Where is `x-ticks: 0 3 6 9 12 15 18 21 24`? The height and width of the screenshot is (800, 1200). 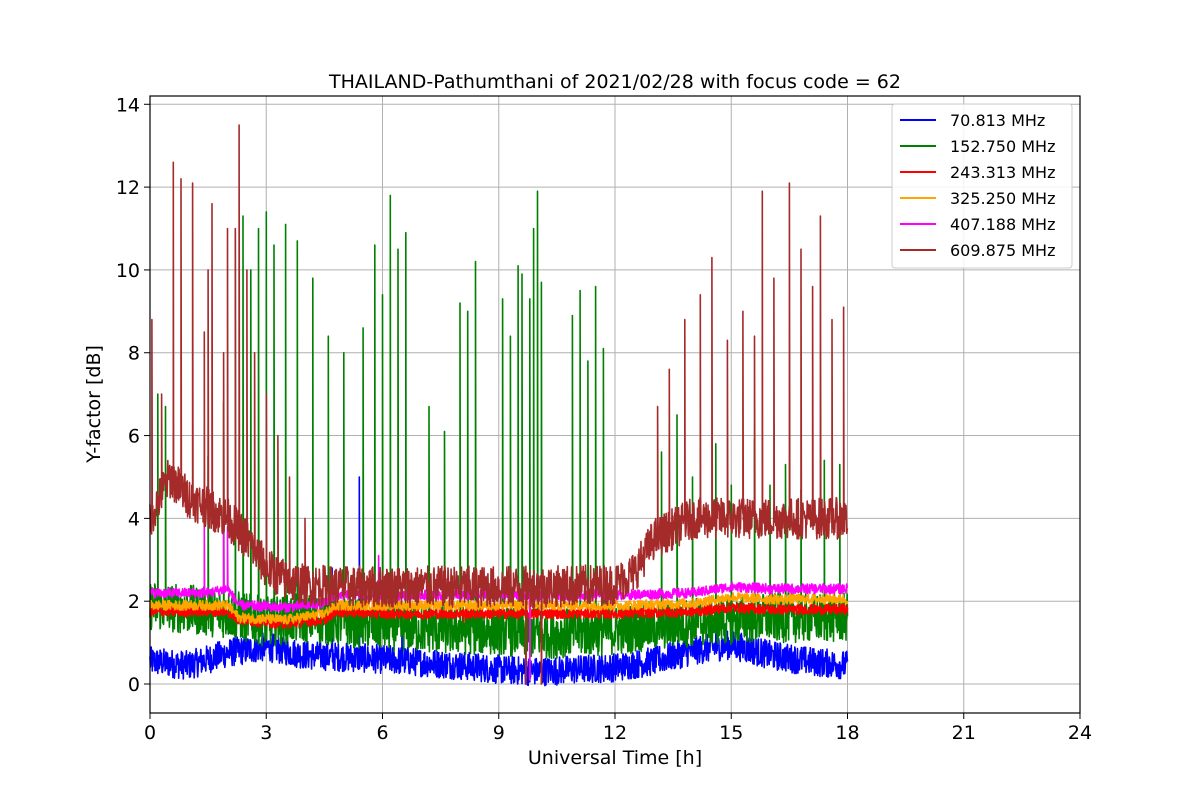
x-ticks: 0 3 6 9 12 15 18 21 24 is located at coordinates (618, 728).